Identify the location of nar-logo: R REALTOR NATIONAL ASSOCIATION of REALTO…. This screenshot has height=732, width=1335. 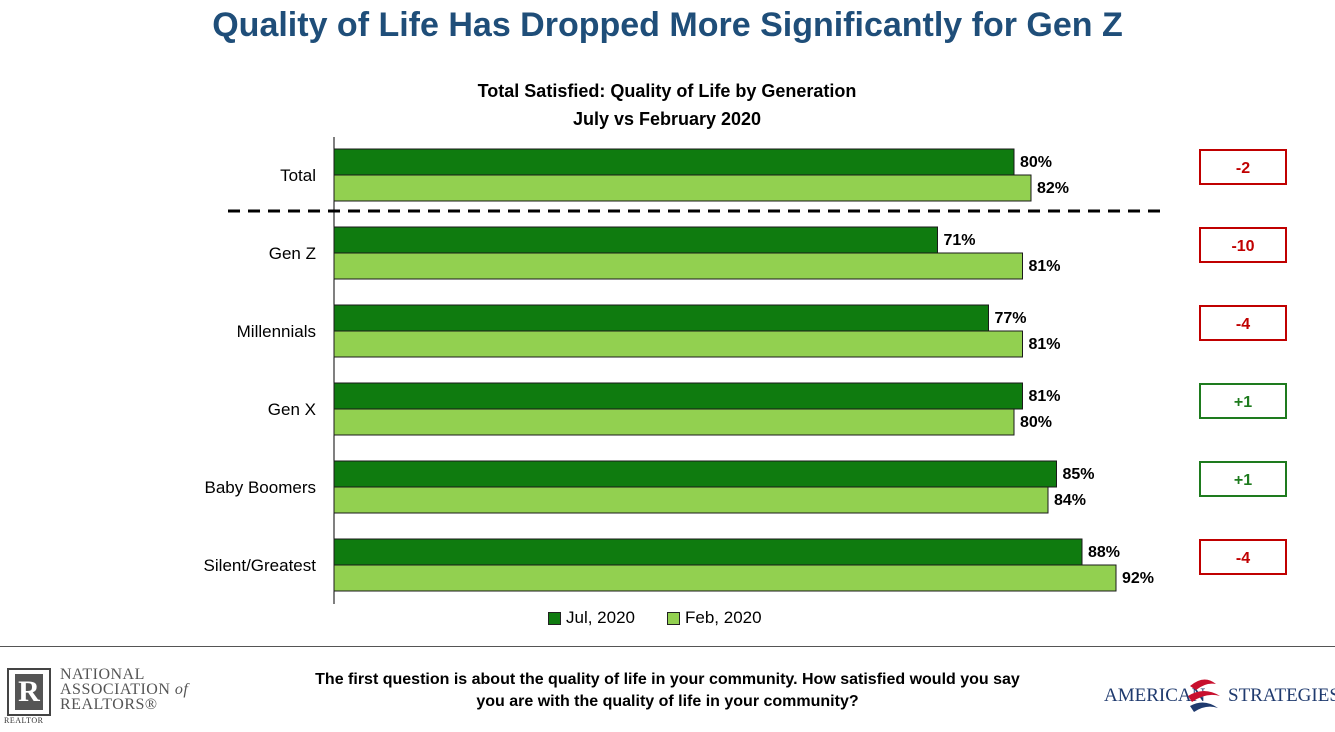
(109, 696).